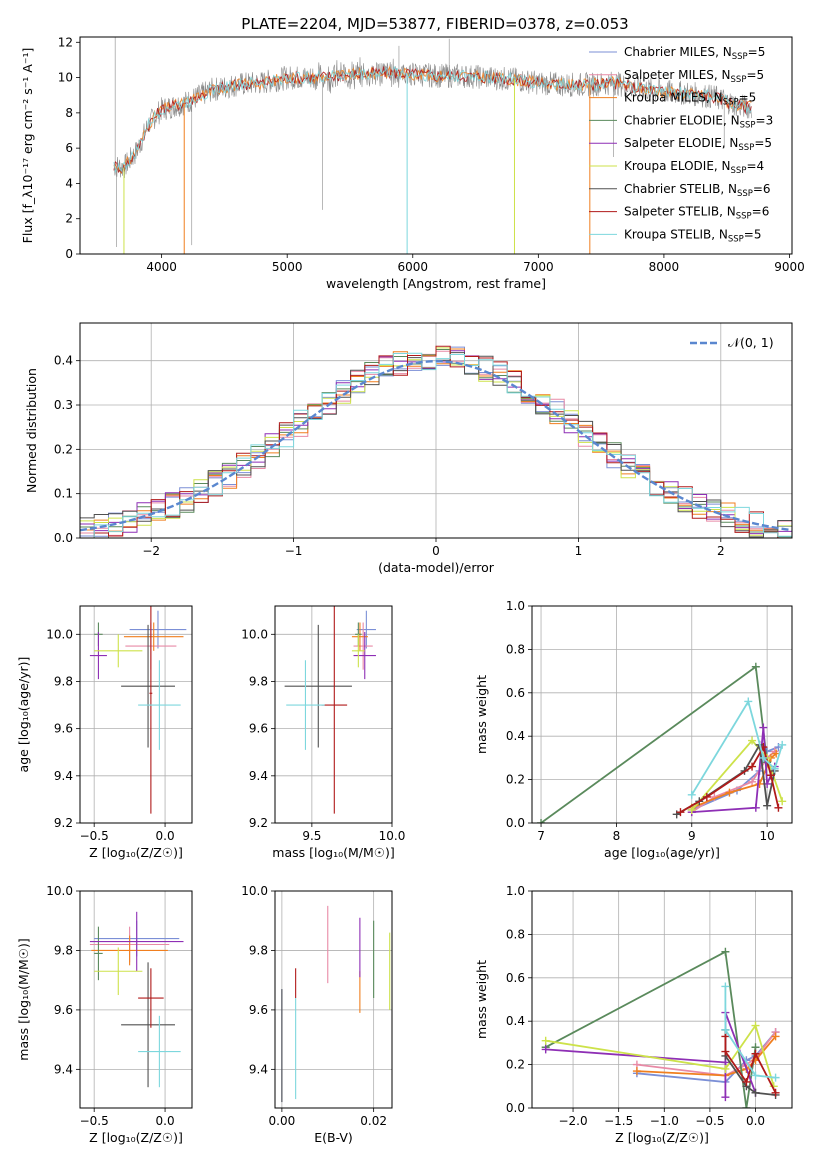  Describe the element at coordinates (697, 190) in the screenshot. I see `legend-label: Chabrier STELIB, NSSP=6` at that location.